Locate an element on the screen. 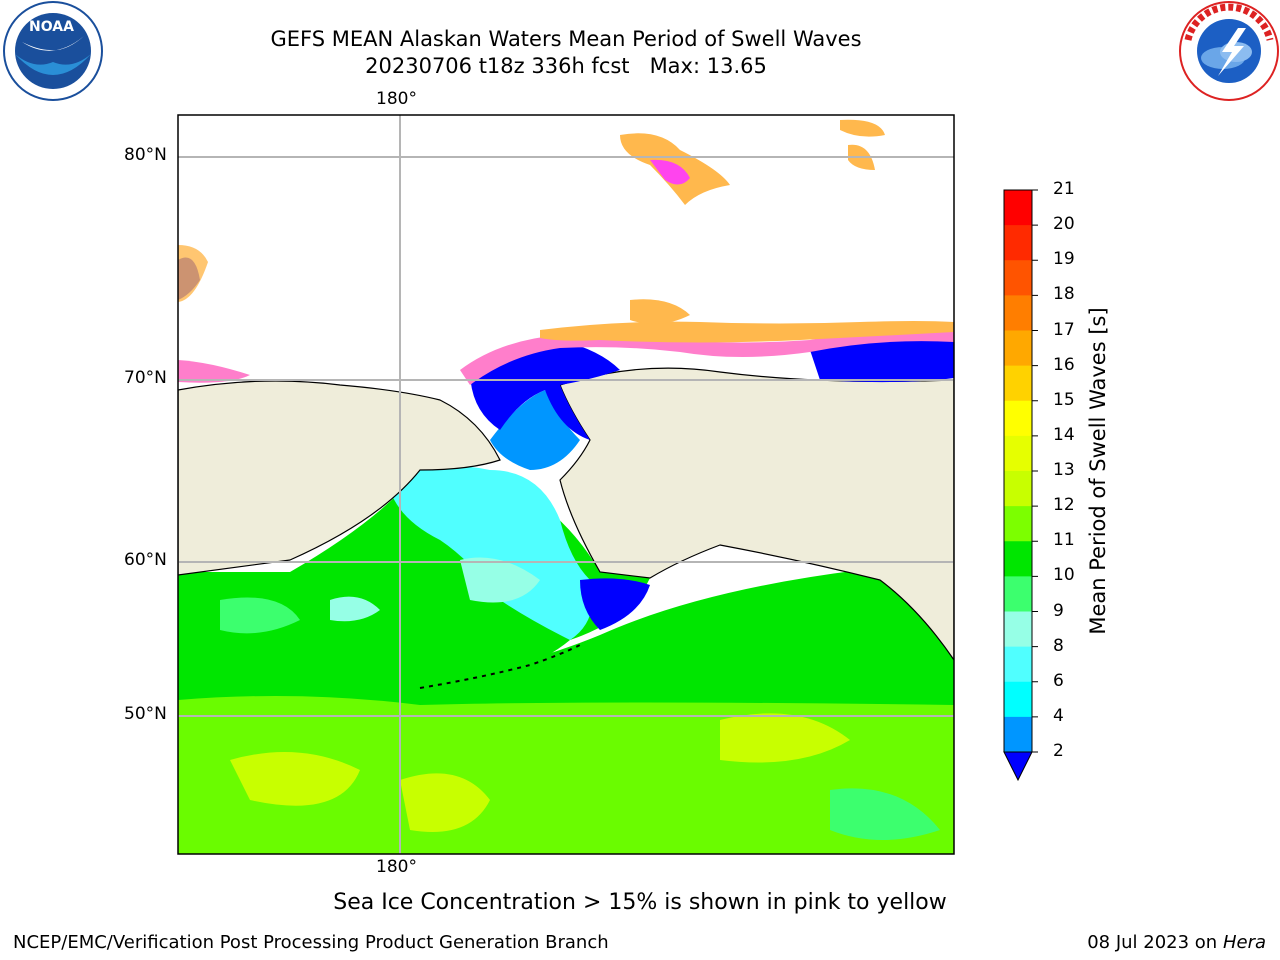 The image size is (1280, 960). noaa-logo-text: NOAA is located at coordinates (51, 27).